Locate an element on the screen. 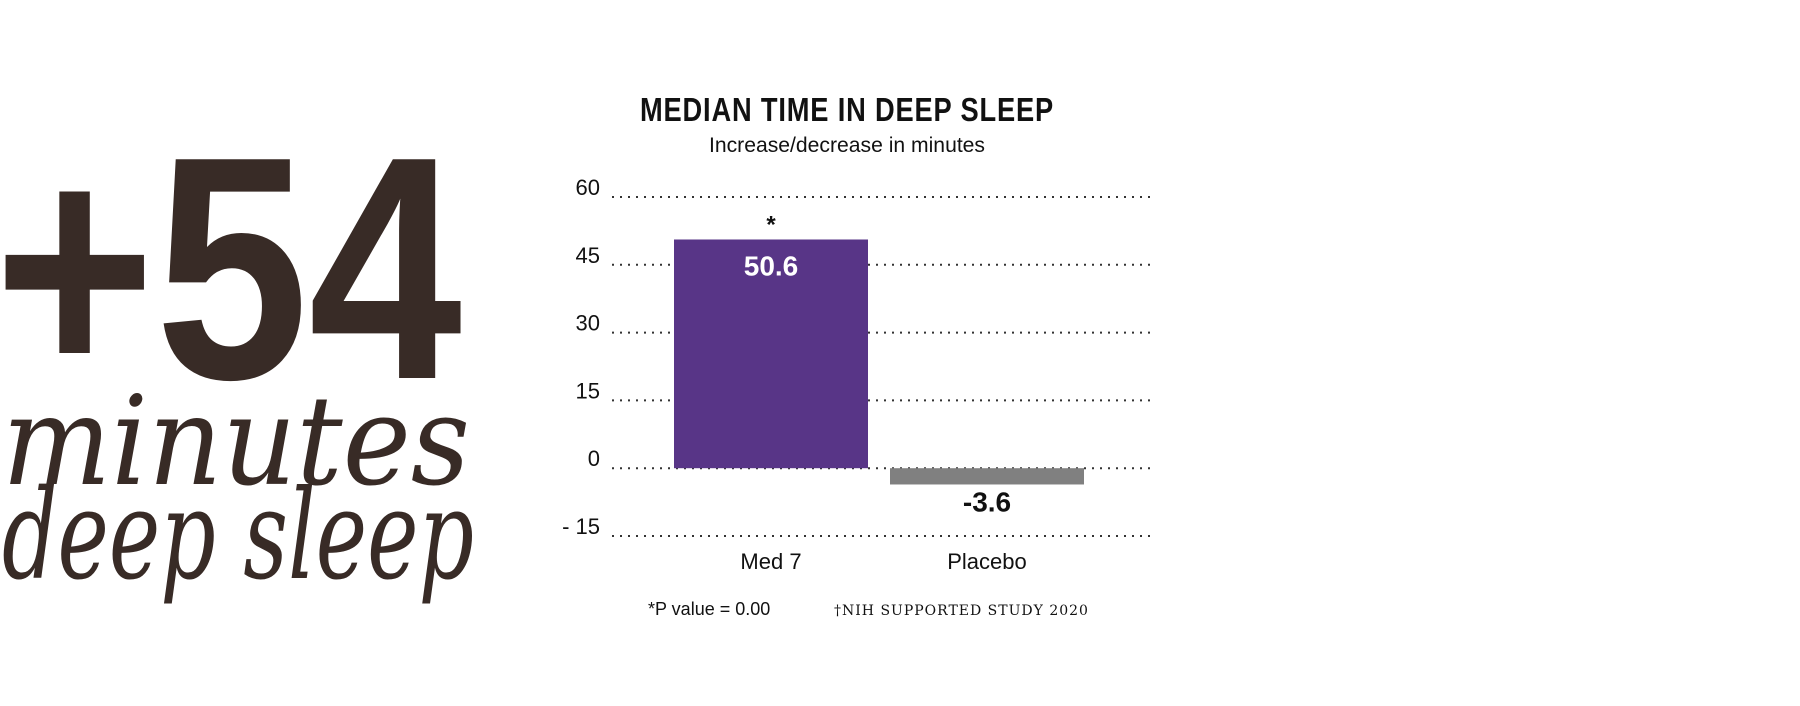 This screenshot has width=1800, height=706. y-axis-ticks: 60 45 30 15 0 - 15 is located at coordinates (581, 357).